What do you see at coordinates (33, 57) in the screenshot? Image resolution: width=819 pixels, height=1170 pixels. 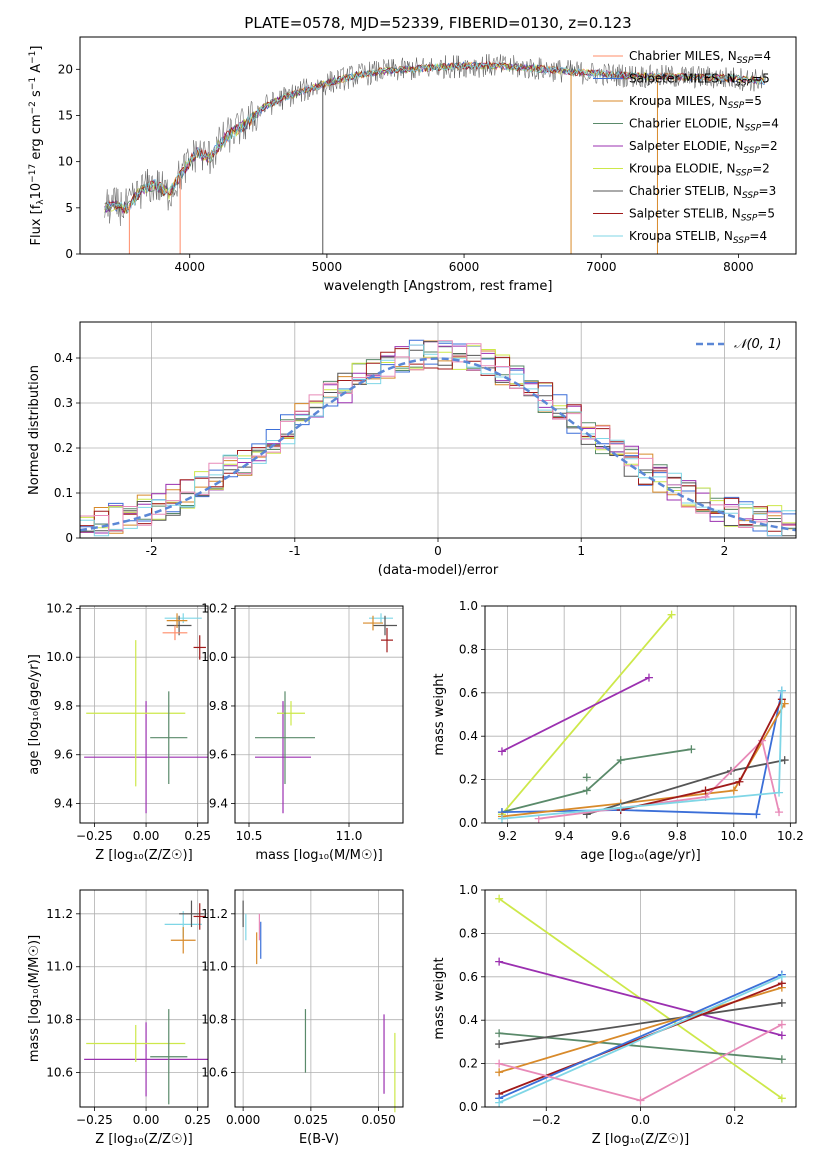 I see `y-axis-label-part: −1` at bounding box center [33, 57].